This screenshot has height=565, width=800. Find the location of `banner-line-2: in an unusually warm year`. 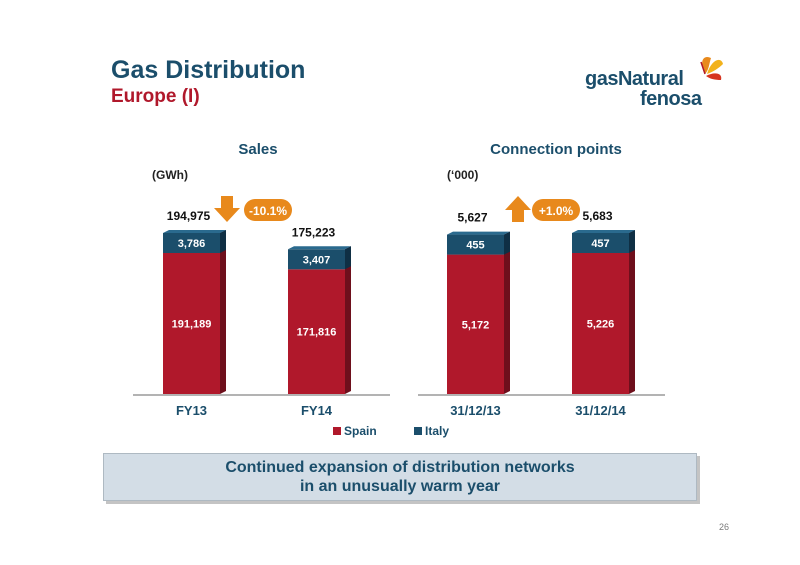

banner-line-2: in an unusually warm year is located at coordinates (400, 486).